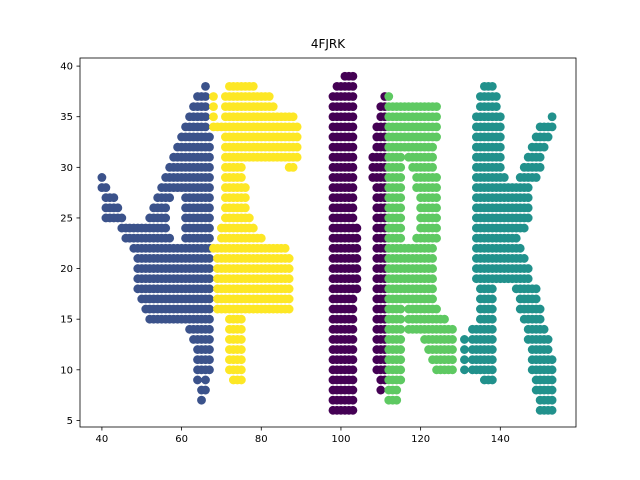 The image size is (640, 480). What do you see at coordinates (66, 320) in the screenshot?
I see `y-tick-label: 15` at bounding box center [66, 320].